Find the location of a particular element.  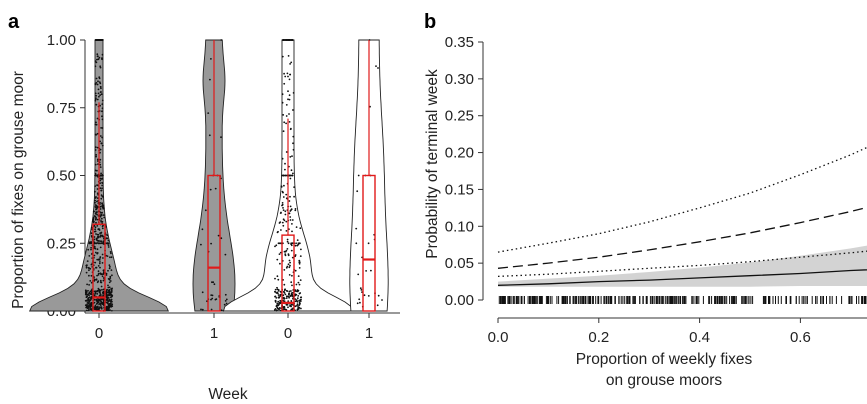

panel-a-y-axis: 0.000.250.500.751.00 is located at coordinates (66, 176).